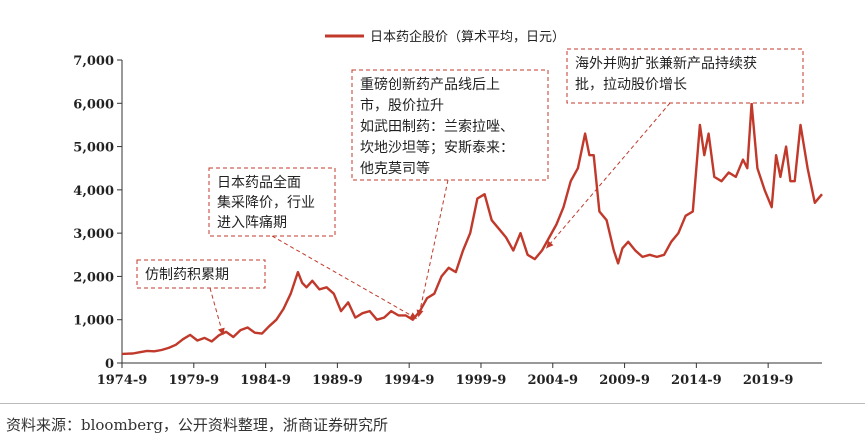  What do you see at coordinates (252, 222) in the screenshot?
I see `annotation-text: 进入阵痛期` at bounding box center [252, 222].